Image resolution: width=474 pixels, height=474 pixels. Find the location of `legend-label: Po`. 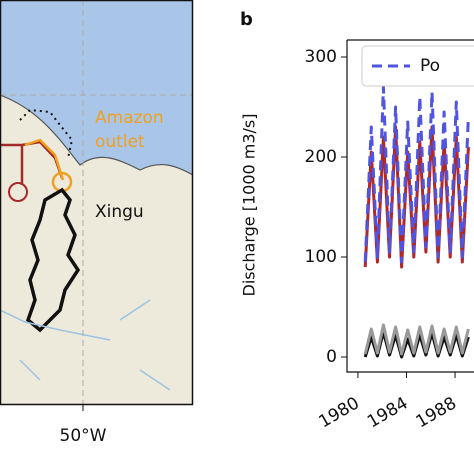

legend-label: Po is located at coordinates (430, 66).